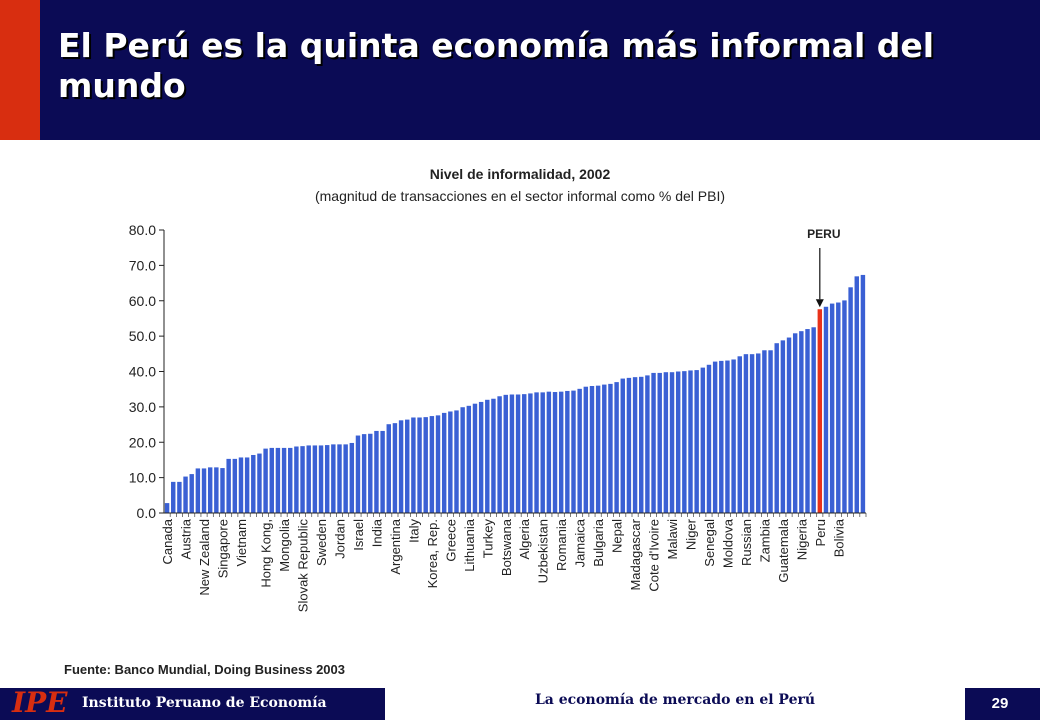  I want to click on x-tick-label: Uzbekistan, so click(543, 551).